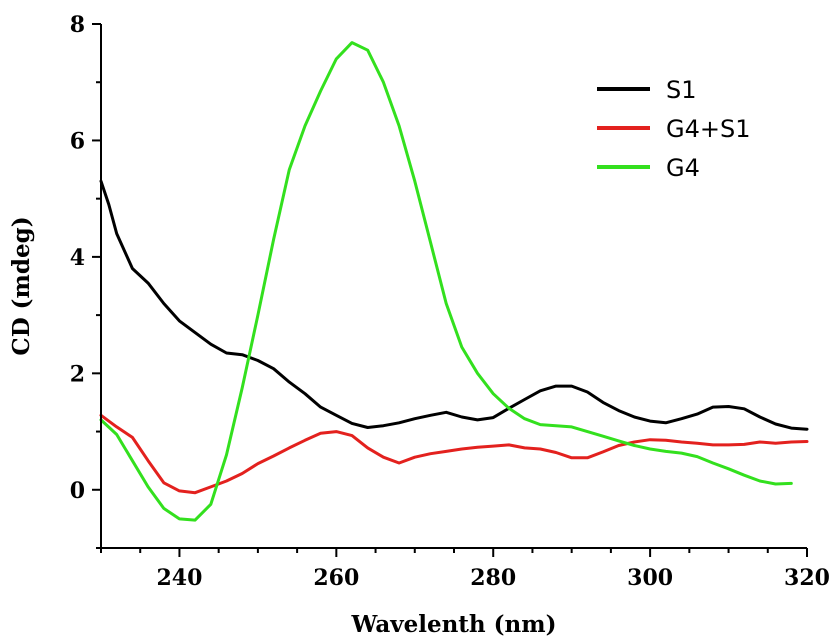 The width and height of the screenshot is (835, 642). I want to click on x-tick-label: 320, so click(807, 578).